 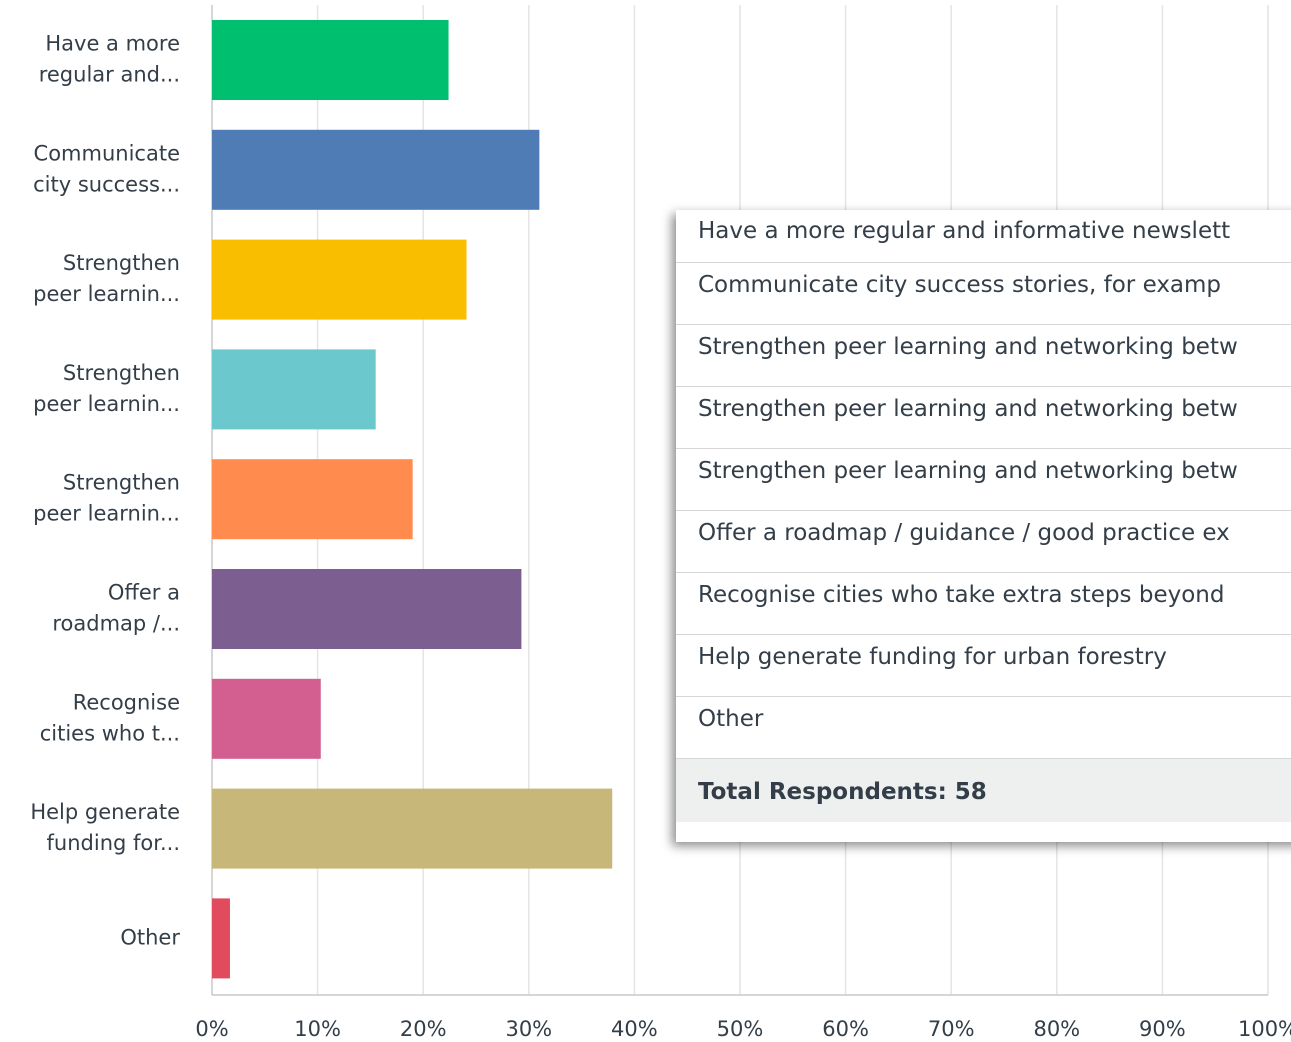 I want to click on x-tick-label: 50%, so click(x=740, y=1029).